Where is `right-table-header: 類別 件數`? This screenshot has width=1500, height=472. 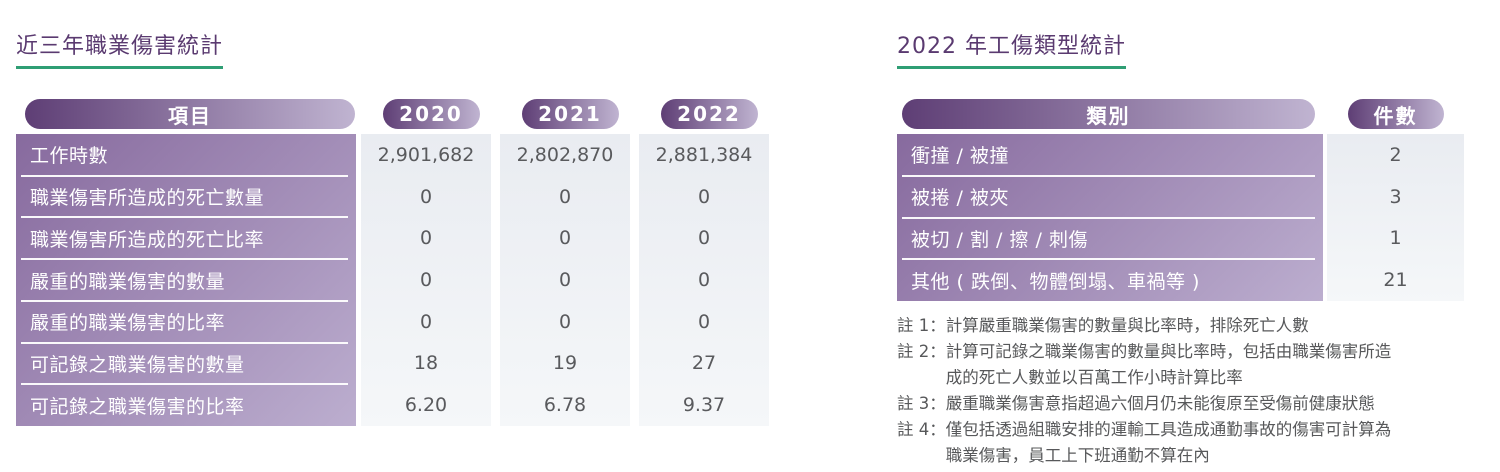 right-table-header: 類別 件數 is located at coordinates (1184, 114).